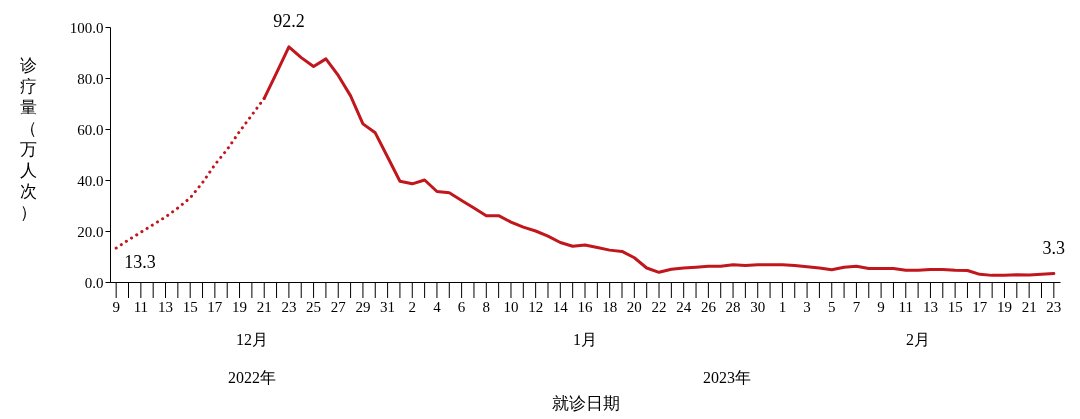 The height and width of the screenshot is (419, 1080). I want to click on x-tick-label: 8, so click(486, 307).